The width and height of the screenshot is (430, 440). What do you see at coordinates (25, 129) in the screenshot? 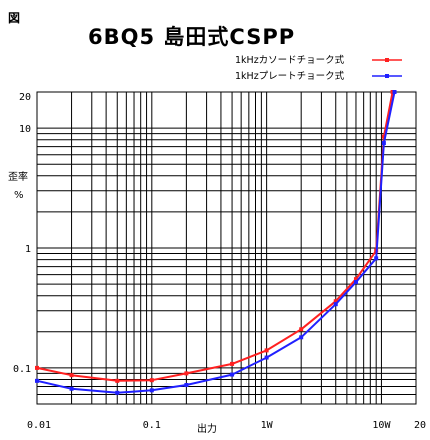
I see `y-tick-label: 10` at bounding box center [25, 129].